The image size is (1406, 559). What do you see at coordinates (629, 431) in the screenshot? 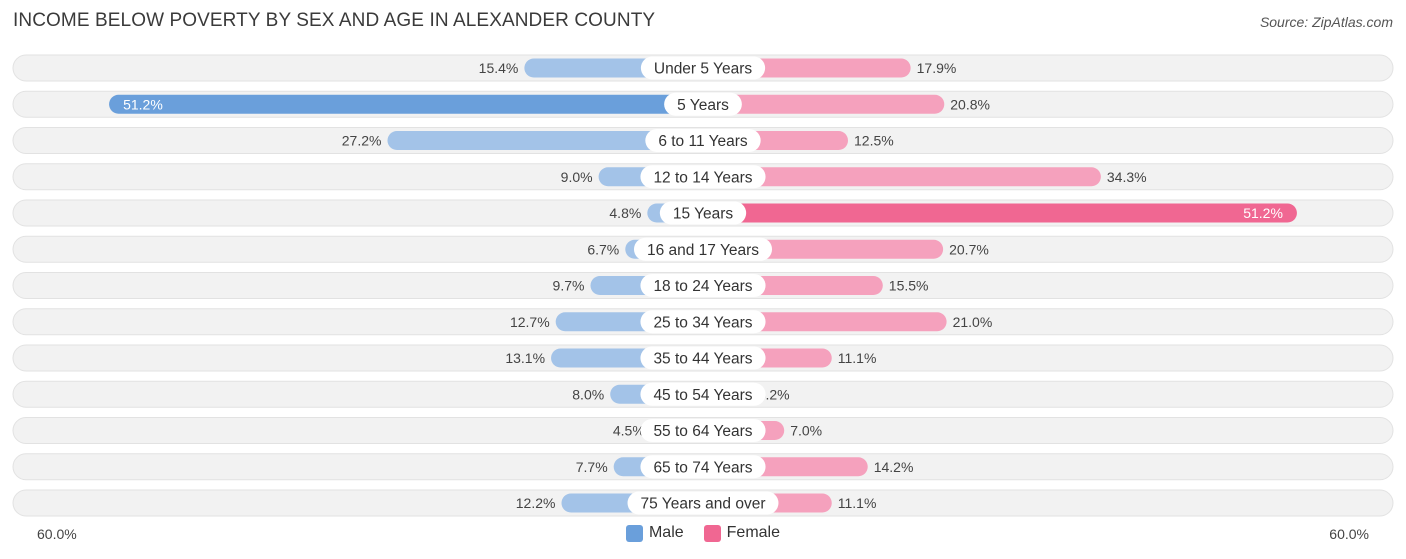
I see `data-label-male: 4.5%` at bounding box center [629, 431].